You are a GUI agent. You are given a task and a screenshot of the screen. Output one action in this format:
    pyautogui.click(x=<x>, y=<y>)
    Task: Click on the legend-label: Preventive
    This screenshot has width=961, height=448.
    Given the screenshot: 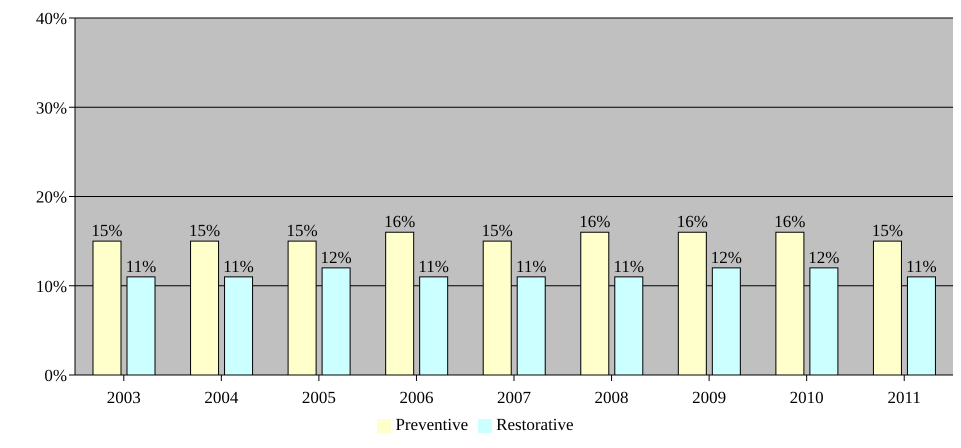 What is the action you would take?
    pyautogui.click(x=431, y=424)
    